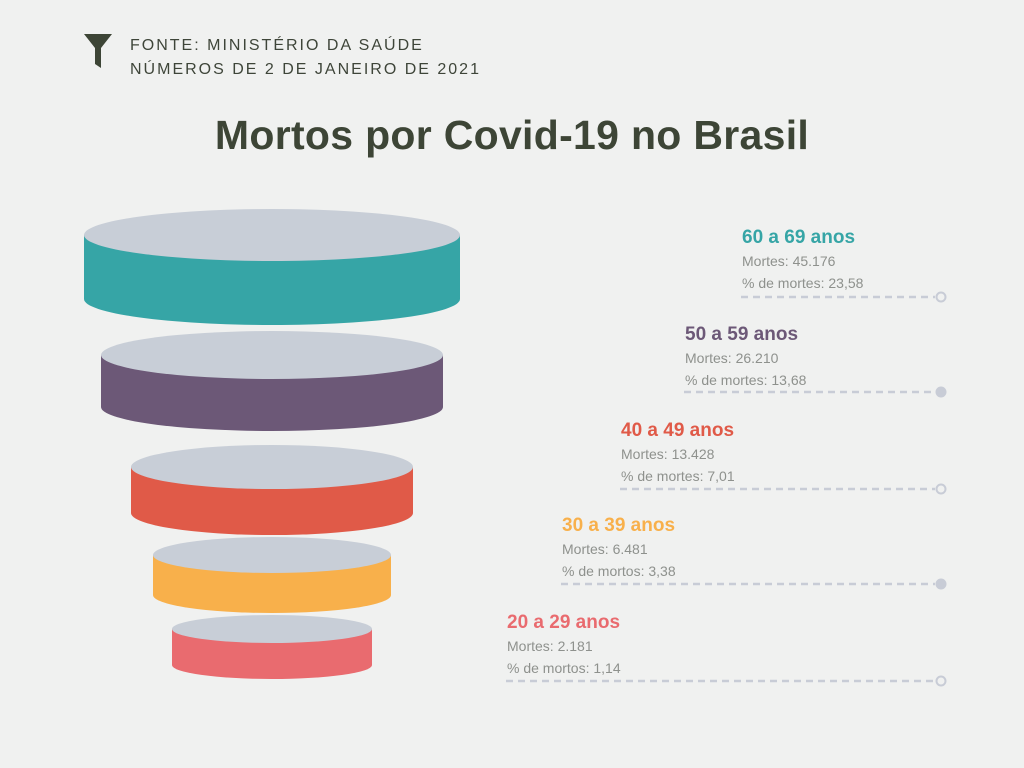 This screenshot has width=1024, height=768. What do you see at coordinates (678, 476) in the screenshot?
I see `tier-pct-label: % de mortes: 7,01` at bounding box center [678, 476].